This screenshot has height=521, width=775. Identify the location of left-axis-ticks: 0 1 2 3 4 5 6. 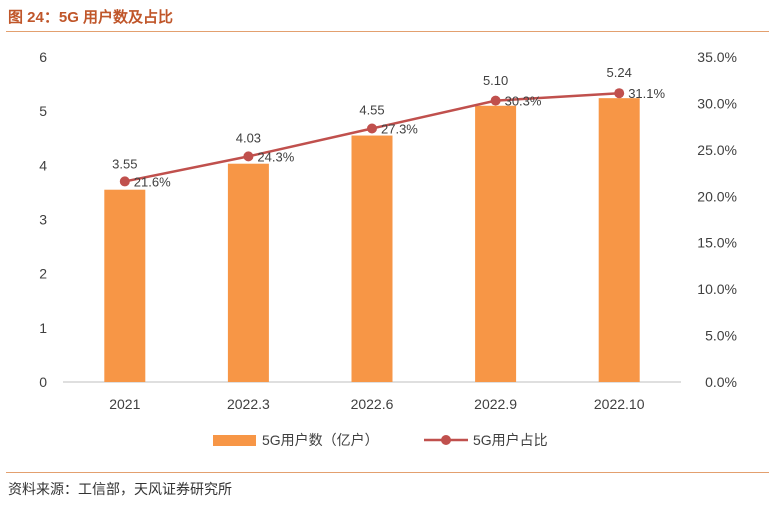
(43, 219).